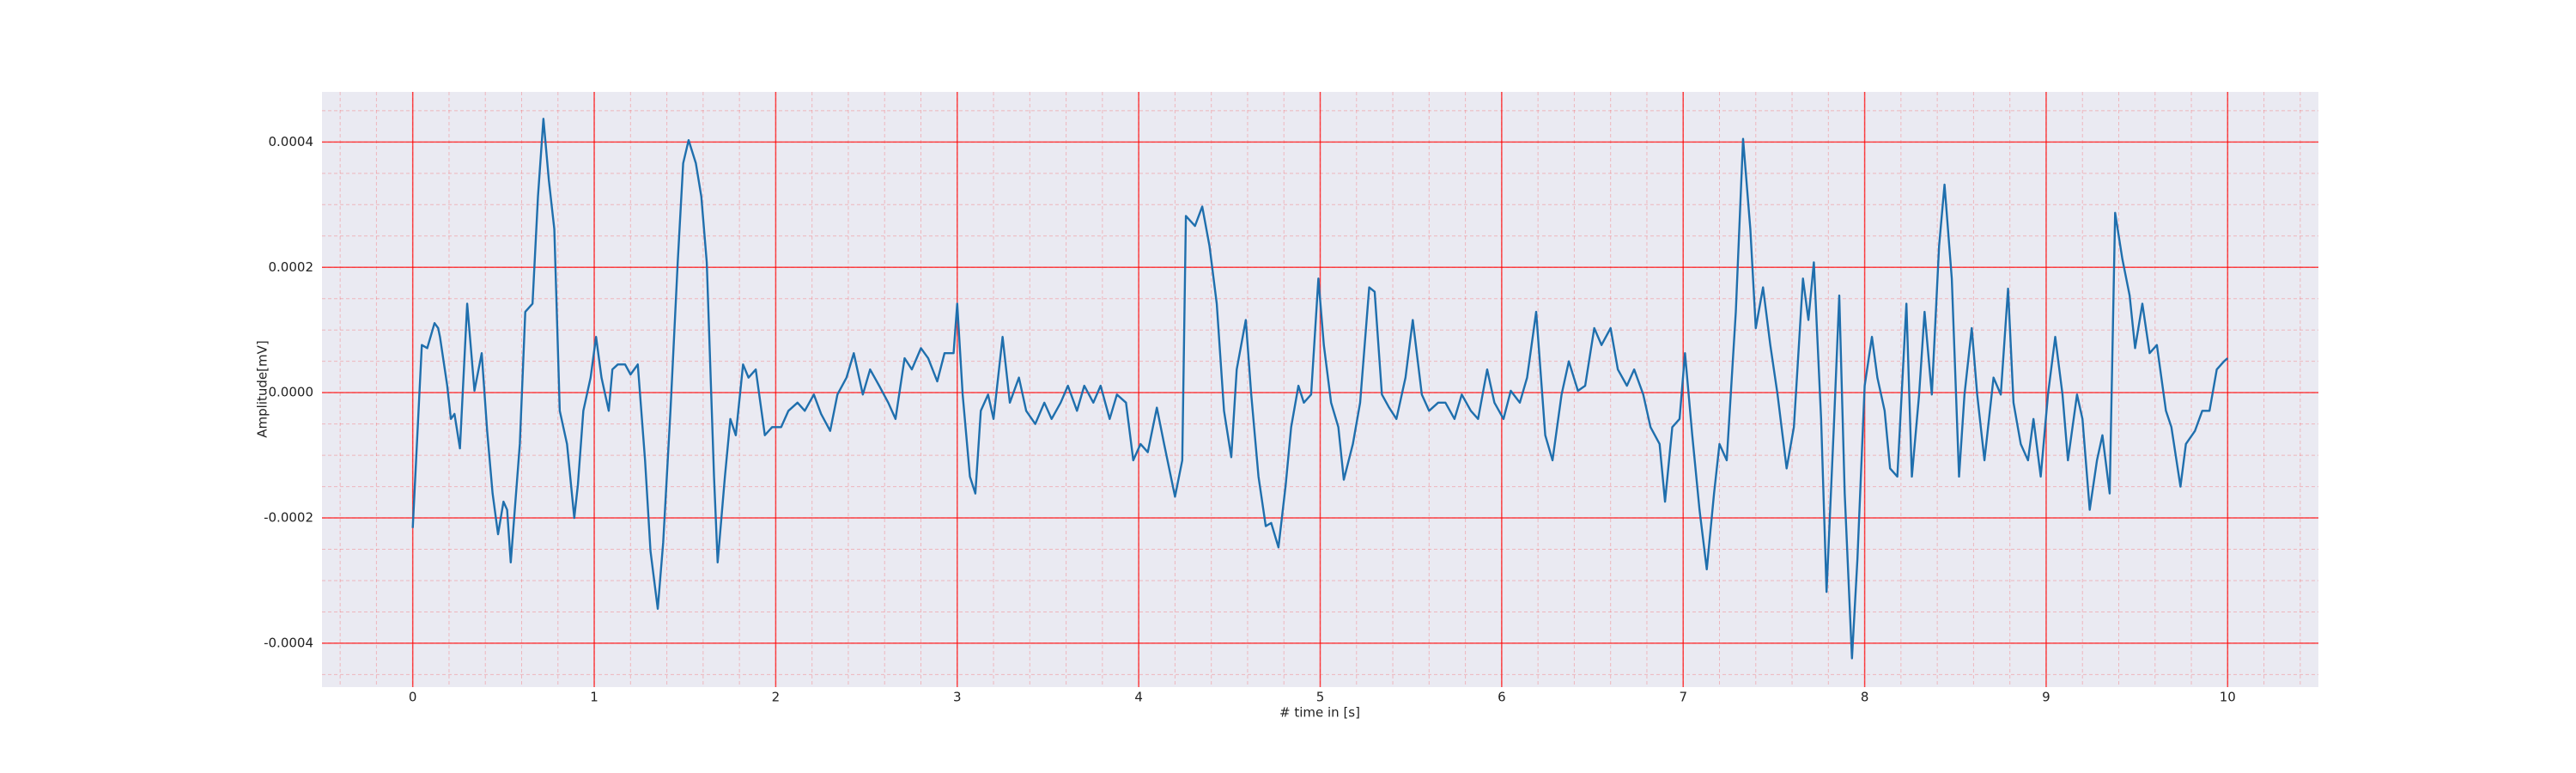  What do you see at coordinates (289, 518) in the screenshot?
I see `y-tick-label: -0.0002` at bounding box center [289, 518].